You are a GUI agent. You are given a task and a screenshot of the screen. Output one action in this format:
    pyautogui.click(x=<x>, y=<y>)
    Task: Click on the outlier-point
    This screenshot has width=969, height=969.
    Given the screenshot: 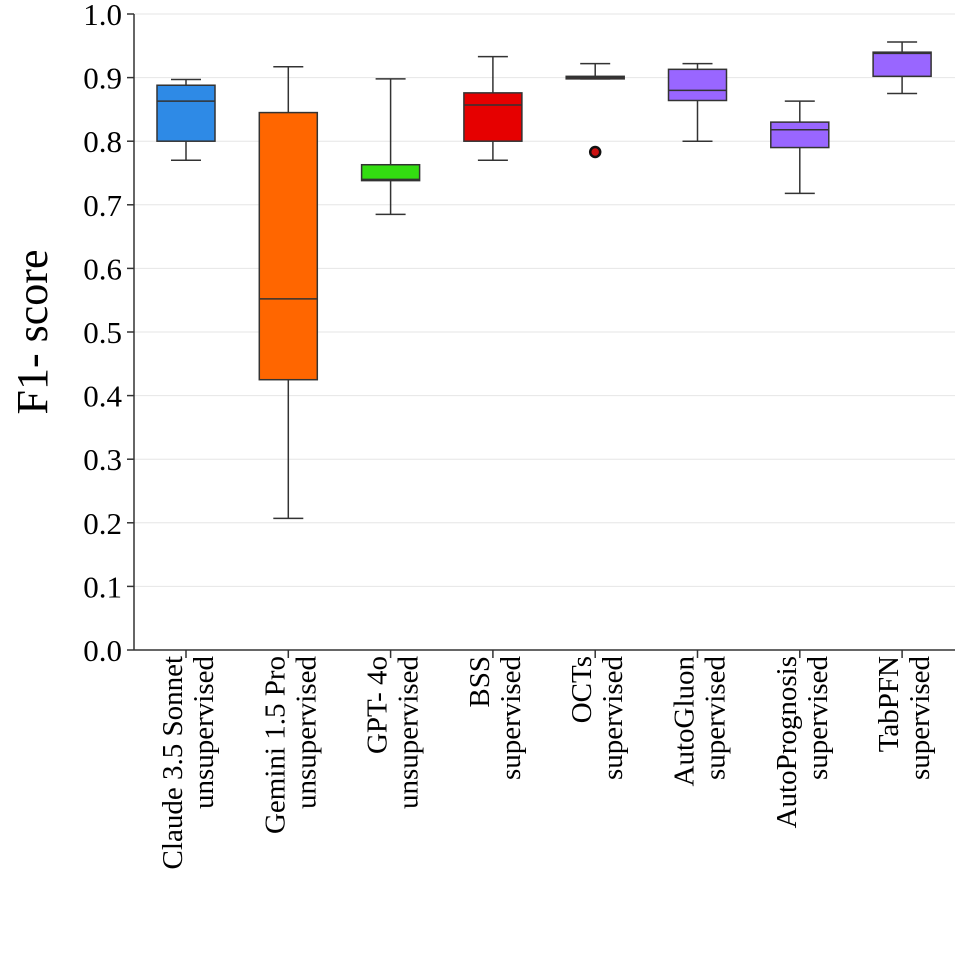 What is the action you would take?
    pyautogui.click(x=595, y=152)
    